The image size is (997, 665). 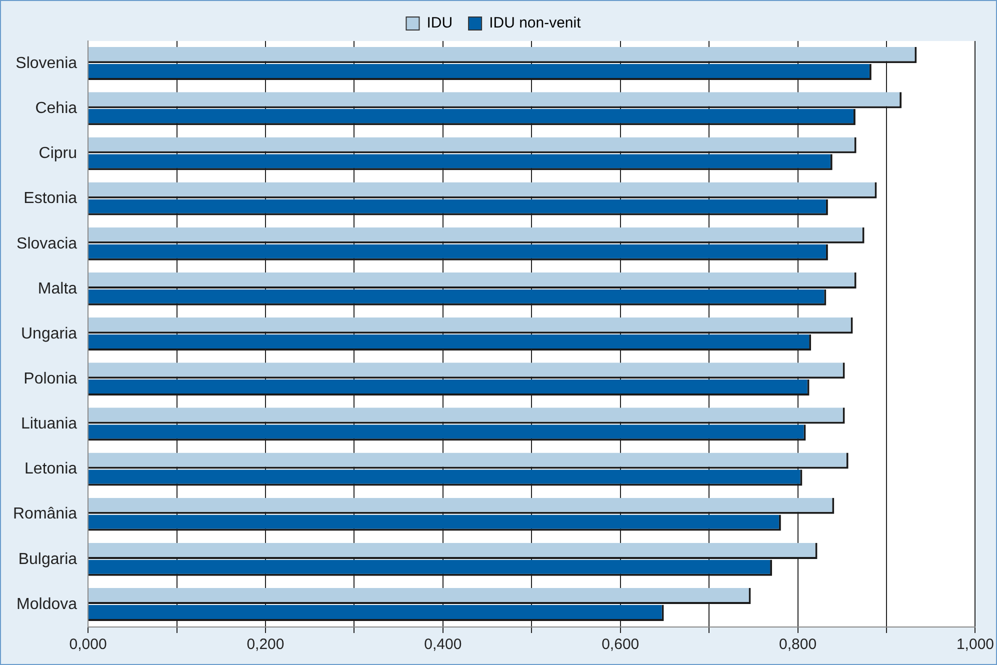 I want to click on legend-label: IDU non-venit, so click(x=535, y=23).